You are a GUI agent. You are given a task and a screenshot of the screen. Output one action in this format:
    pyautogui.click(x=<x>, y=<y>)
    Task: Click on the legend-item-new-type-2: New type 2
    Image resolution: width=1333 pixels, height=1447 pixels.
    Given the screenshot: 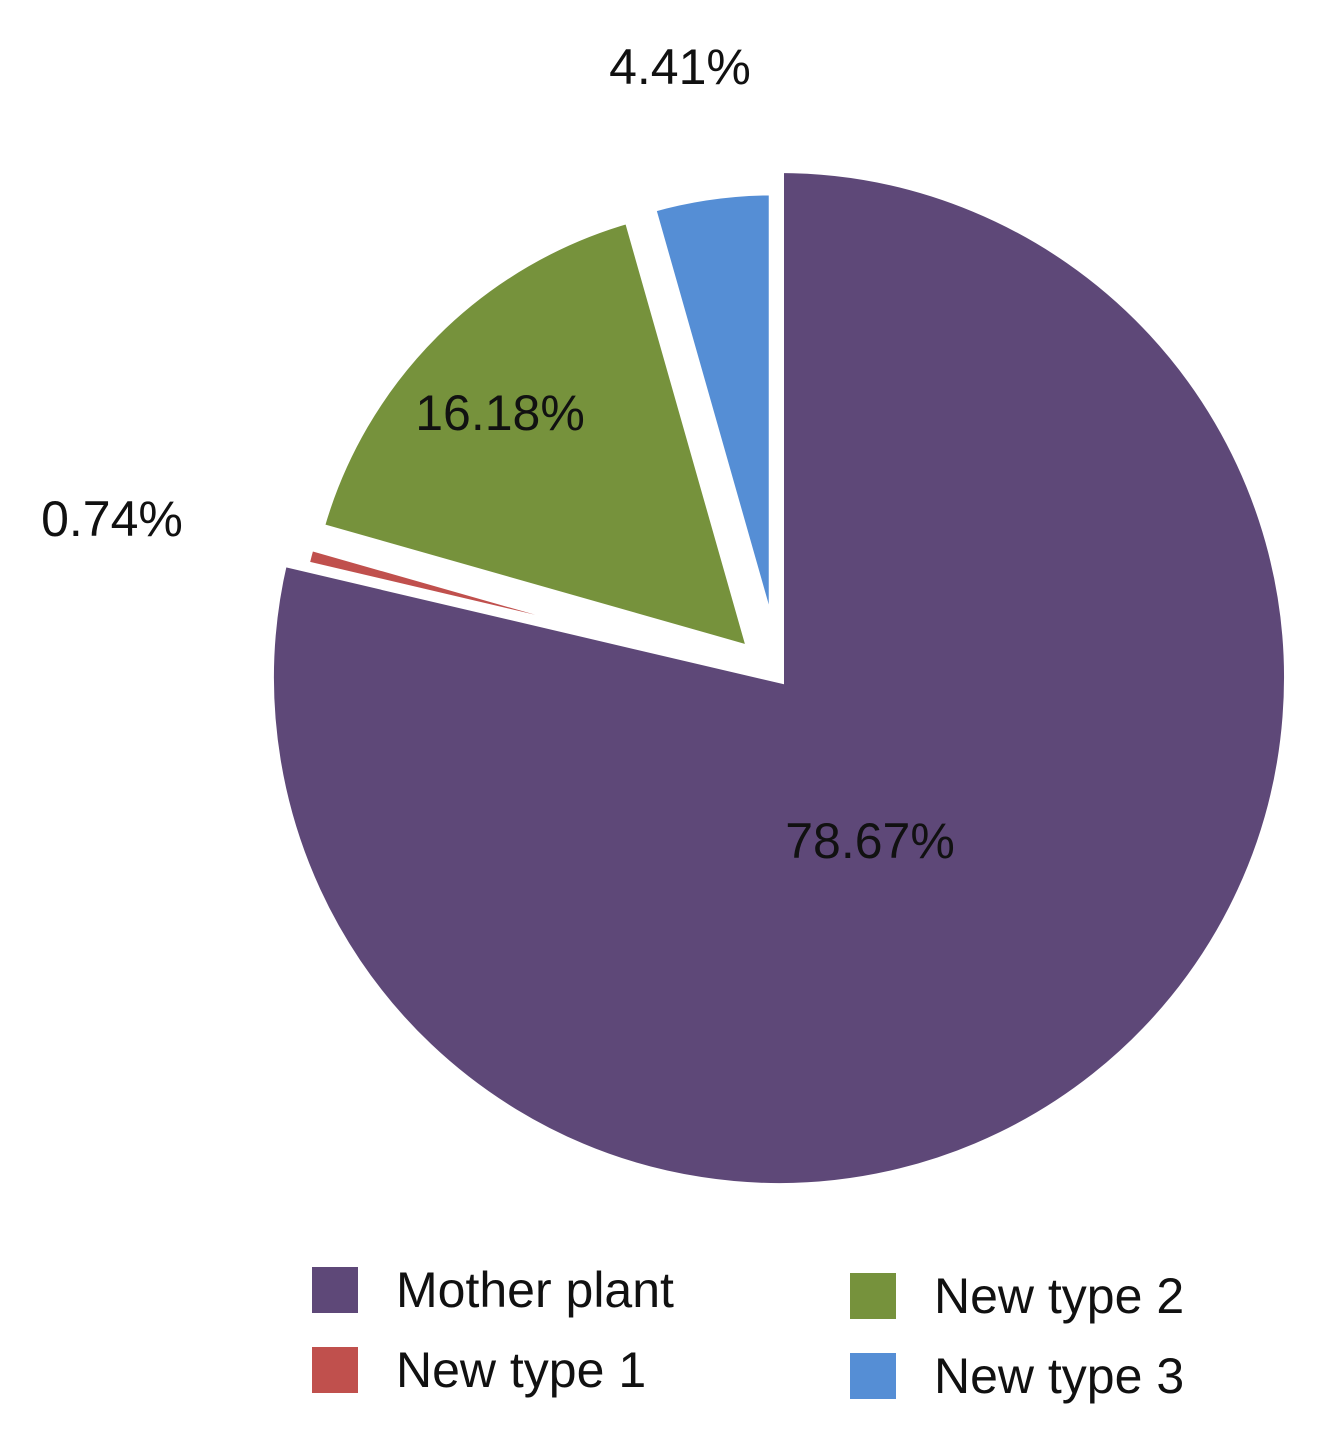 What is the action you would take?
    pyautogui.click(x=1017, y=1296)
    